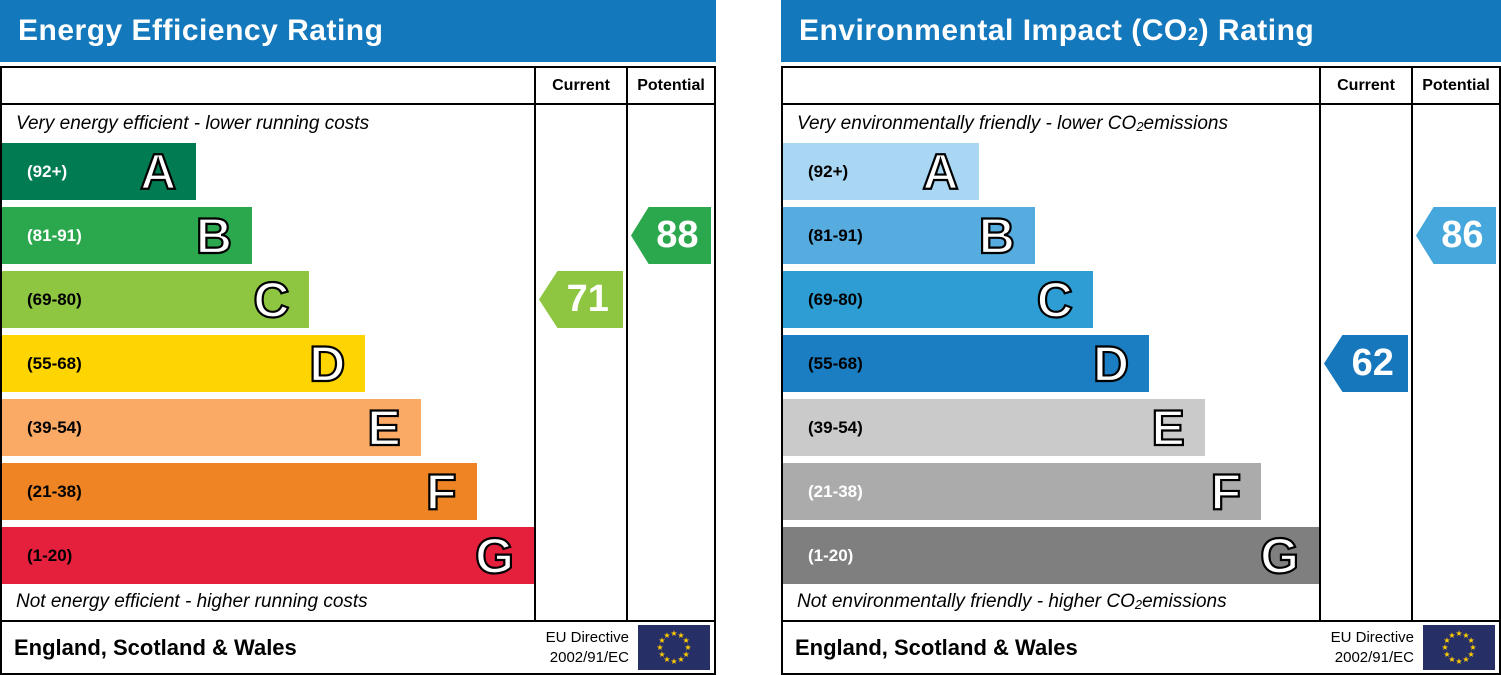 Image resolution: width=1501 pixels, height=675 pixels. What do you see at coordinates (580, 362) in the screenshot?
I see `current-column: 71` at bounding box center [580, 362].